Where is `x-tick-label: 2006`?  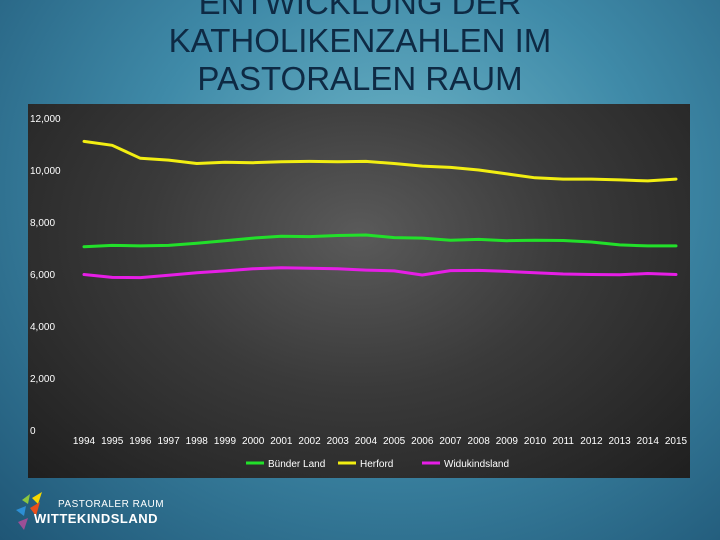
x-tick-label: 2006 is located at coordinates (422, 441).